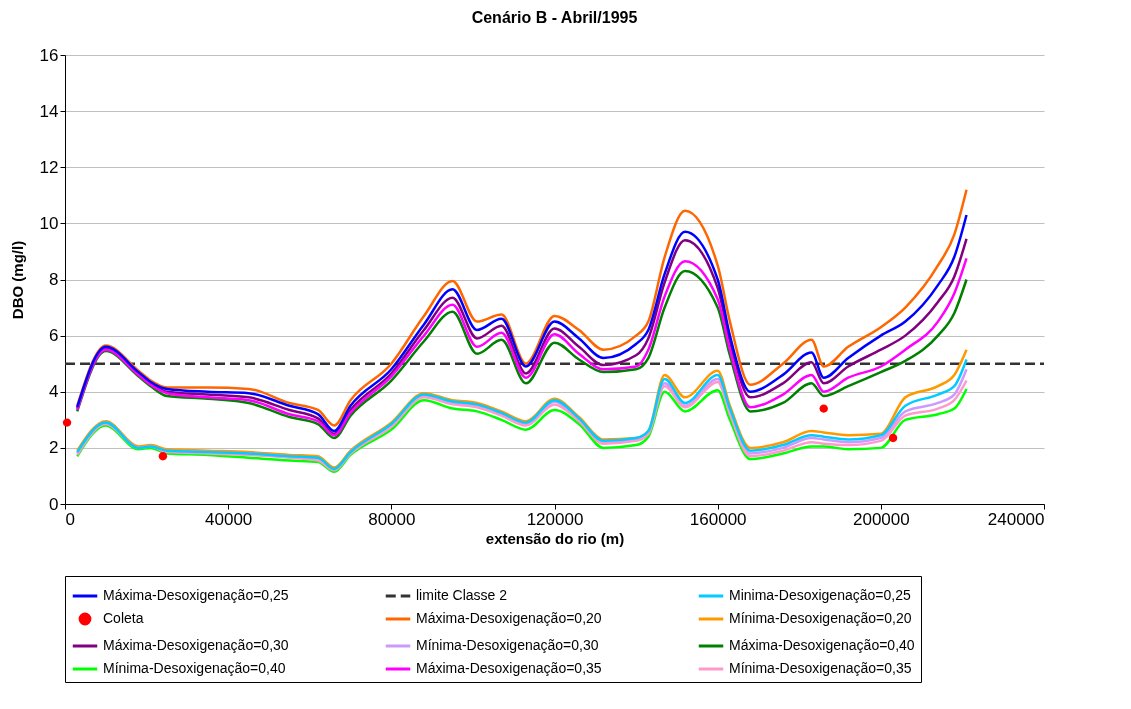 The width and height of the screenshot is (1131, 709). What do you see at coordinates (555, 519) in the screenshot?
I see `x-tick-label: 120000` at bounding box center [555, 519].